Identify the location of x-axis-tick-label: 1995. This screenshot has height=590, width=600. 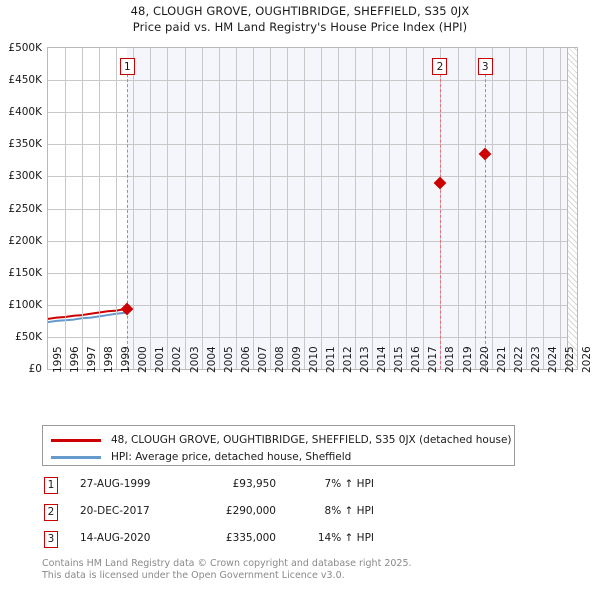
(58, 359).